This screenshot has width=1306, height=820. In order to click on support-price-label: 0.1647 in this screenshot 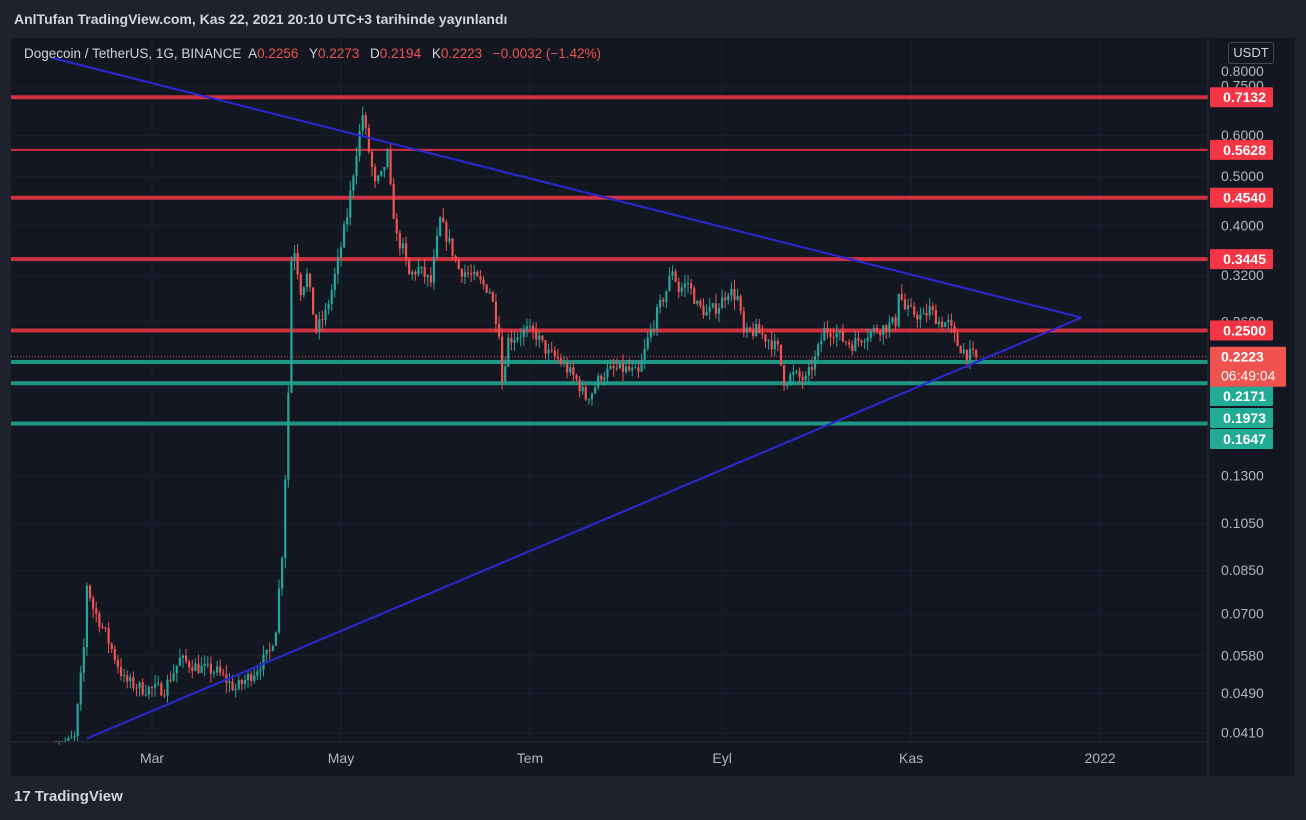, I will do `click(1244, 439)`.